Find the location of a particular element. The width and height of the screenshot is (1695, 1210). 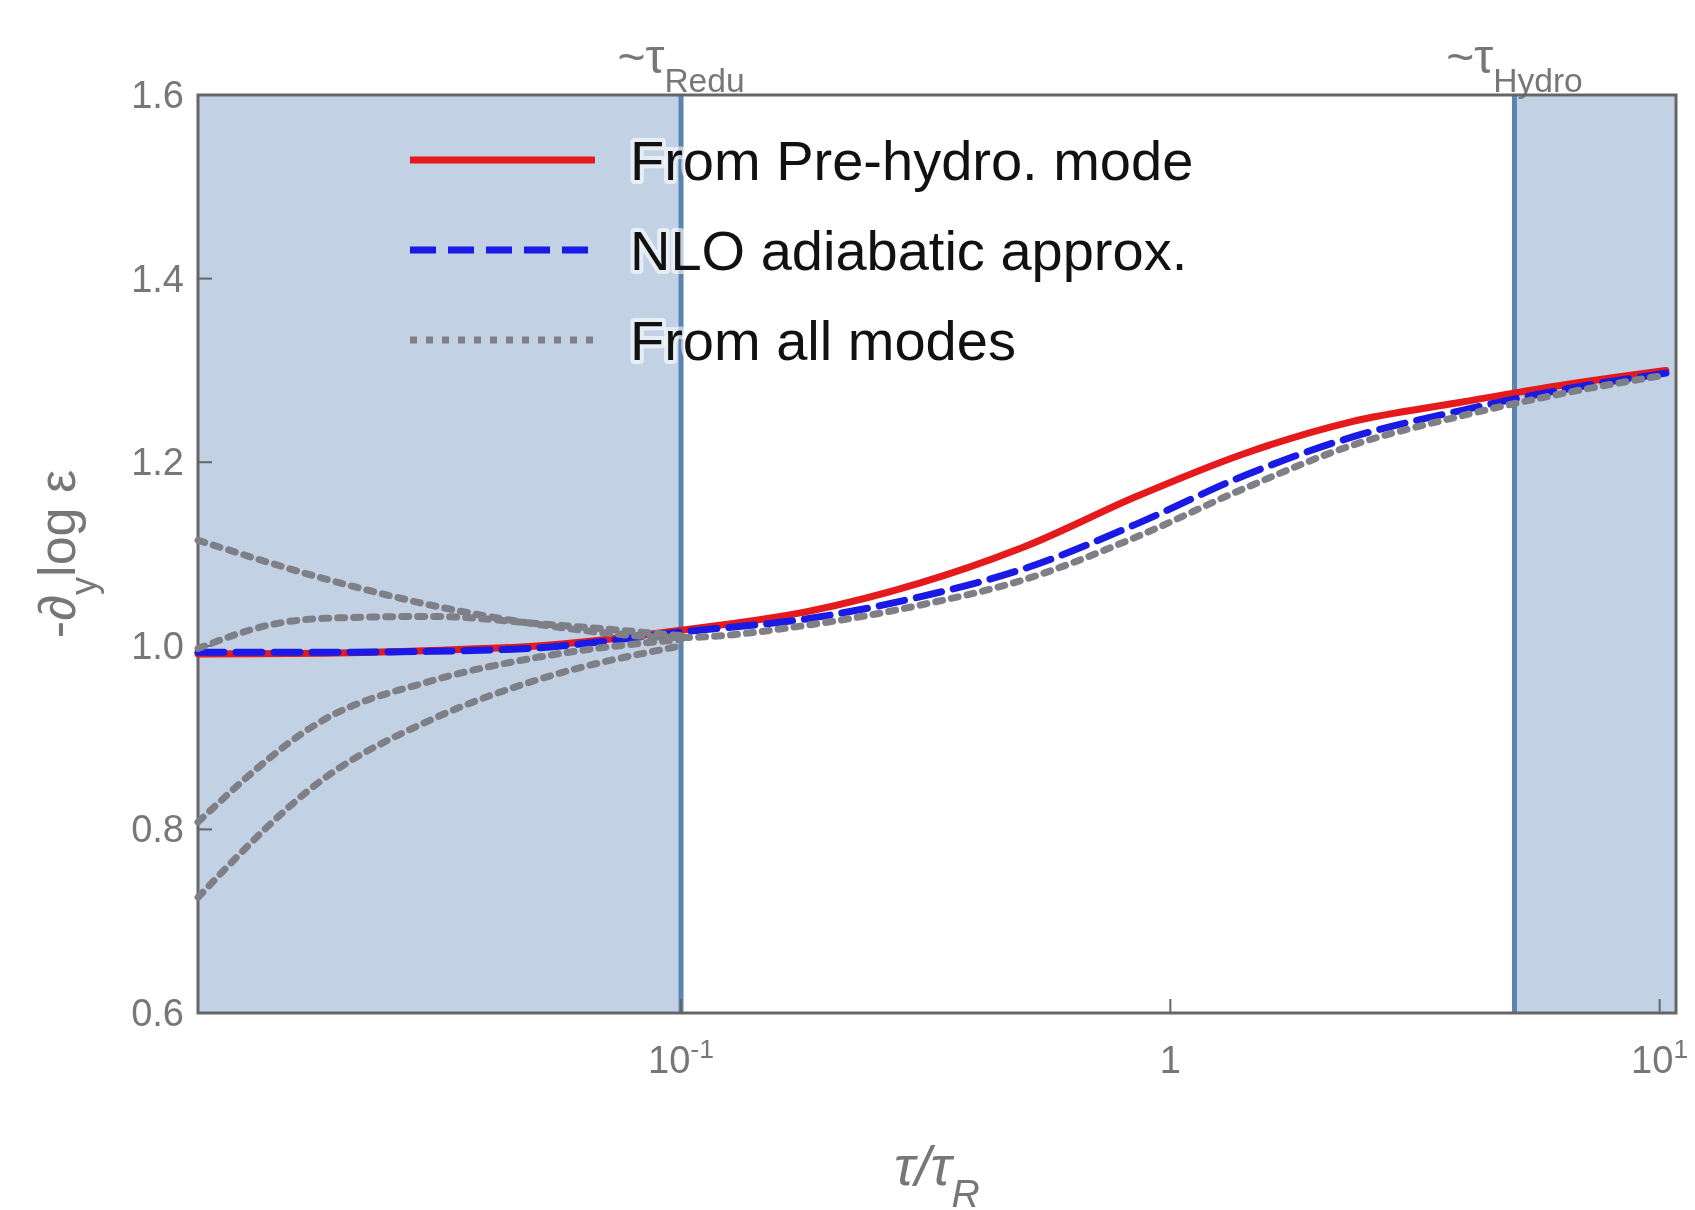

x-axis-title: τ/τ$_{R}$ is located at coordinates (937, 1172).